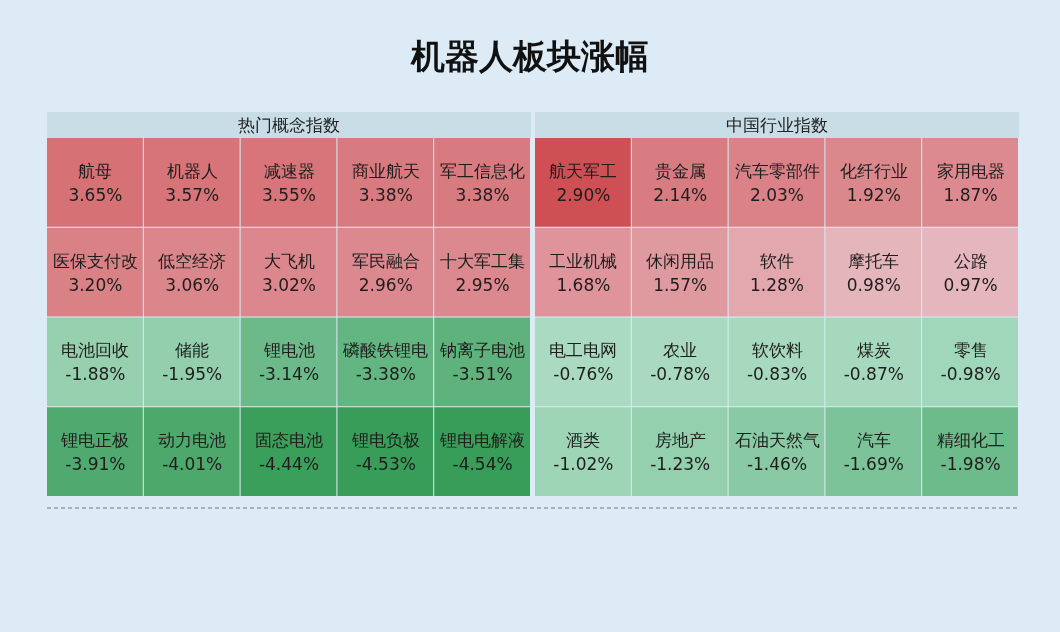 Image resolution: width=1060 pixels, height=632 pixels. What do you see at coordinates (95, 374) in the screenshot?
I see `data-label: -1.88%` at bounding box center [95, 374].